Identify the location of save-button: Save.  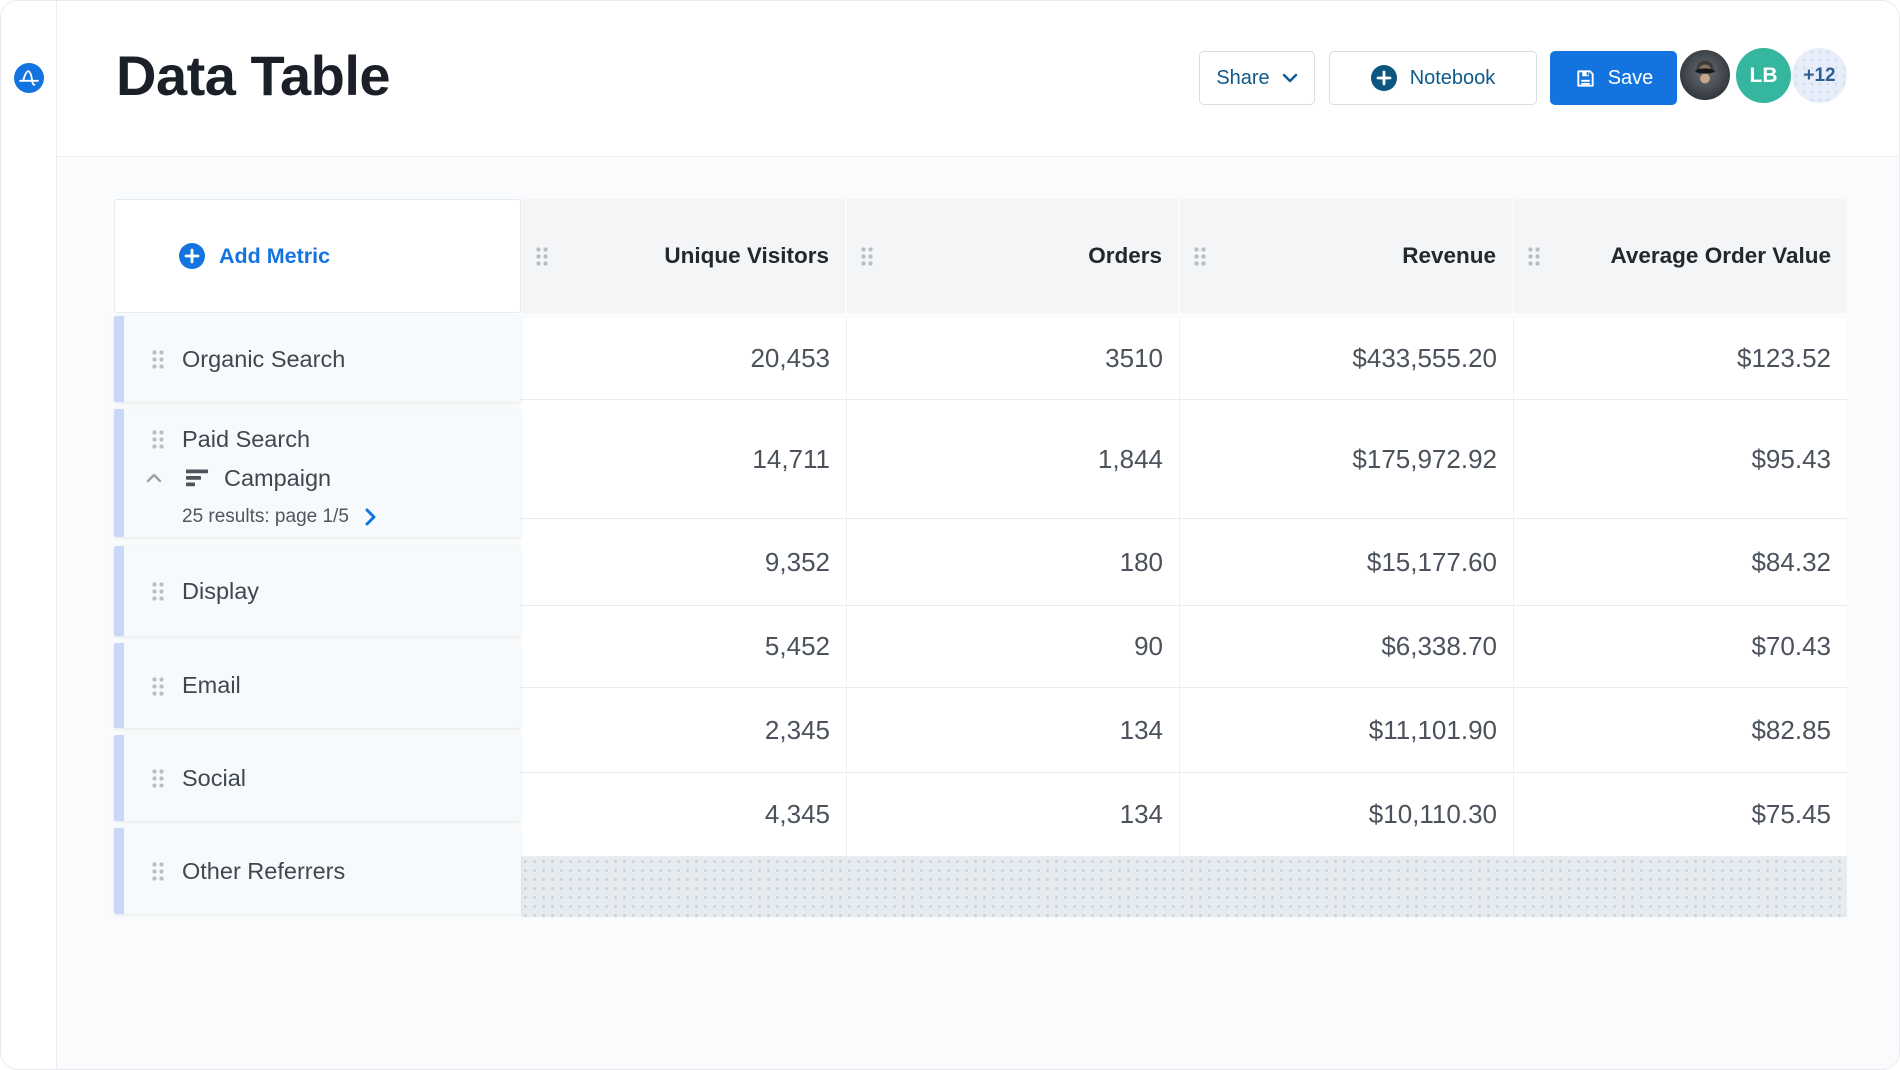
(1613, 78).